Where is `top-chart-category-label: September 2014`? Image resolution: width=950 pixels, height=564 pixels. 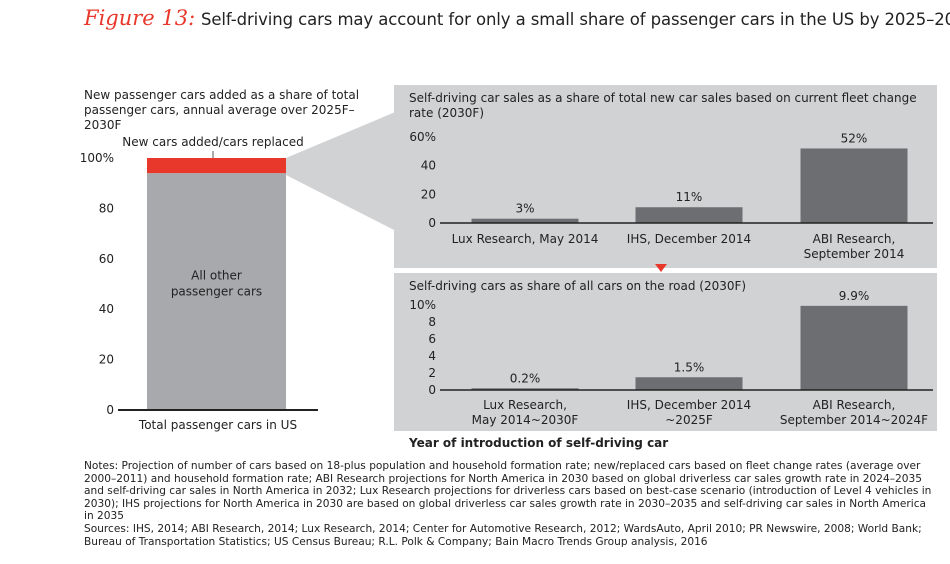
top-chart-category-label: September 2014 is located at coordinates (854, 254).